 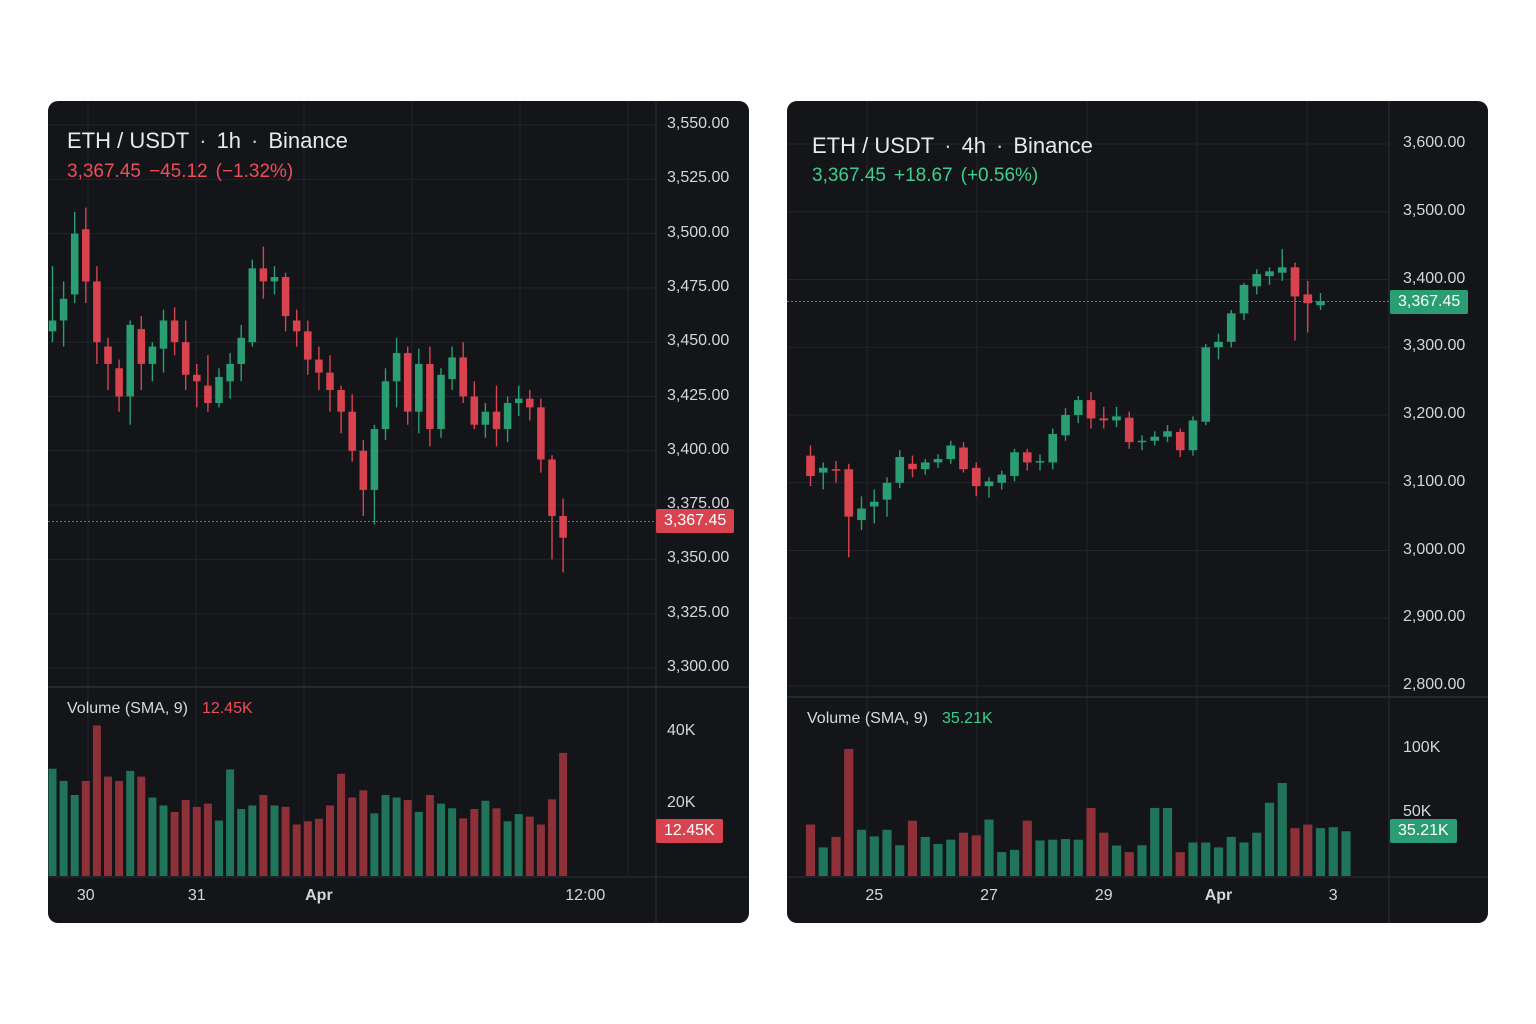 I want to click on interval-label: 4h, so click(x=974, y=145).